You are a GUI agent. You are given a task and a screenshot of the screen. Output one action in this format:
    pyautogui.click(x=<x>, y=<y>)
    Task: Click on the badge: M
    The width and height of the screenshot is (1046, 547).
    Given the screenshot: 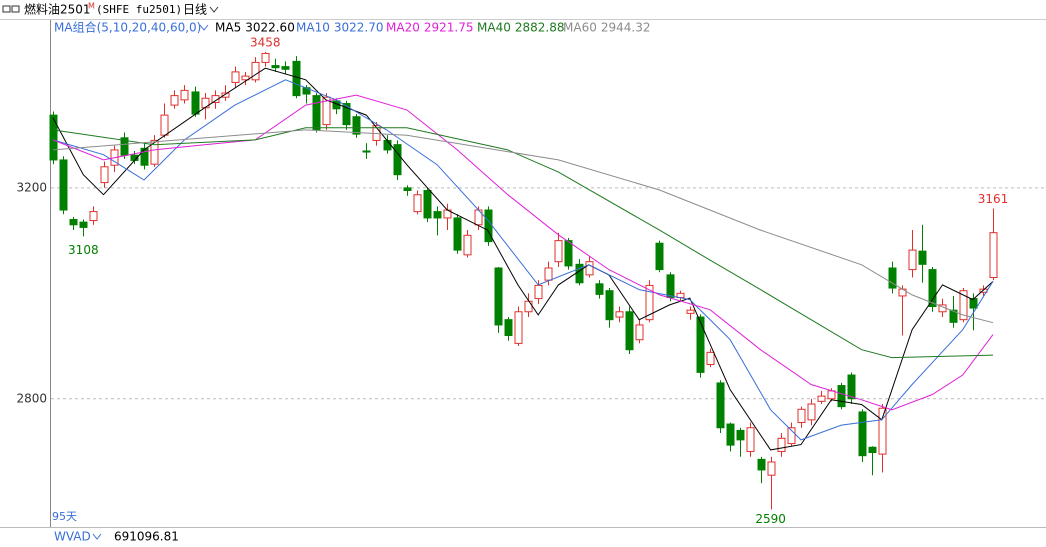 What is the action you would take?
    pyautogui.click(x=91, y=6)
    